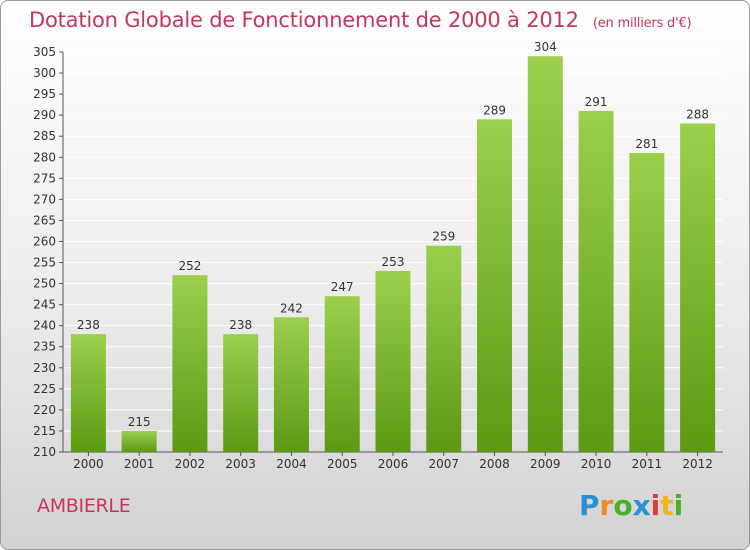 This screenshot has width=750, height=550. Describe the element at coordinates (596, 464) in the screenshot. I see `x-tick-label-2010: 2010` at that location.